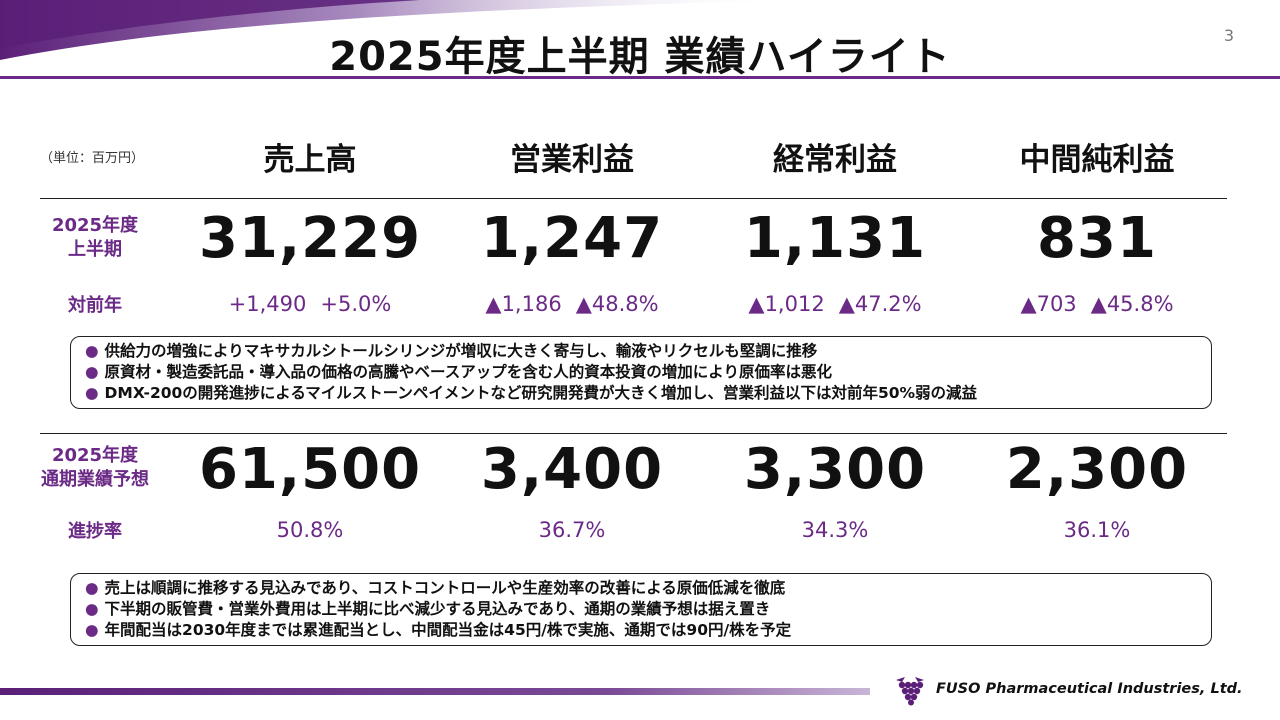 The height and width of the screenshot is (720, 1280). What do you see at coordinates (640, 77) in the screenshot?
I see `title-divider` at bounding box center [640, 77].